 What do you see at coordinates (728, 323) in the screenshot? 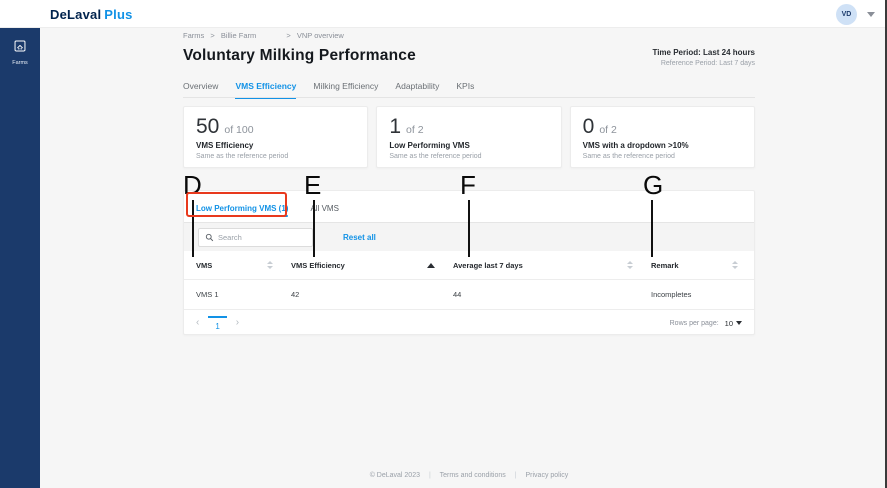
I see `rows-per-page-value: 10` at bounding box center [728, 323].